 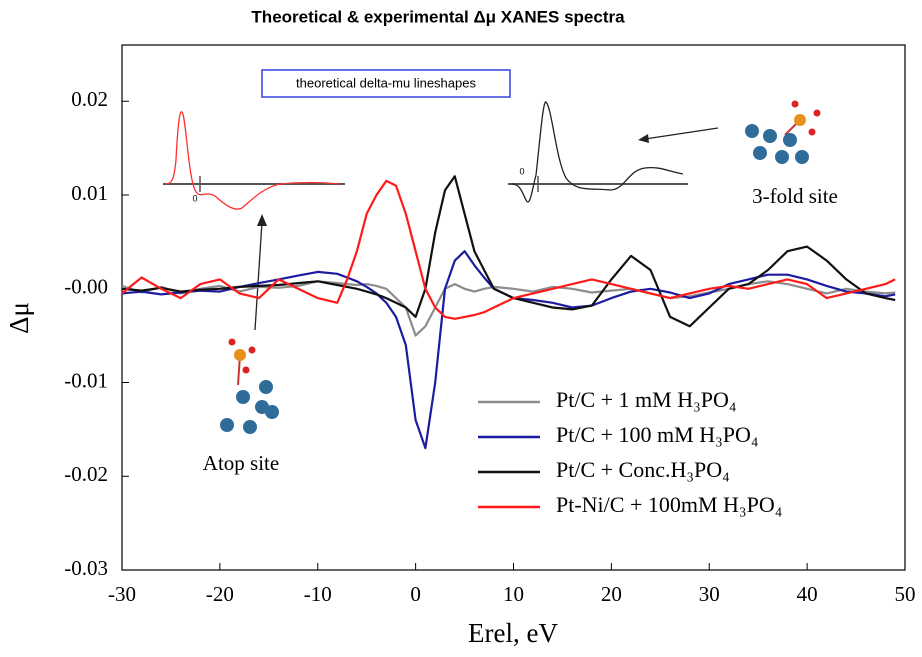 I want to click on x-tick-label: 50, so click(x=905, y=594).